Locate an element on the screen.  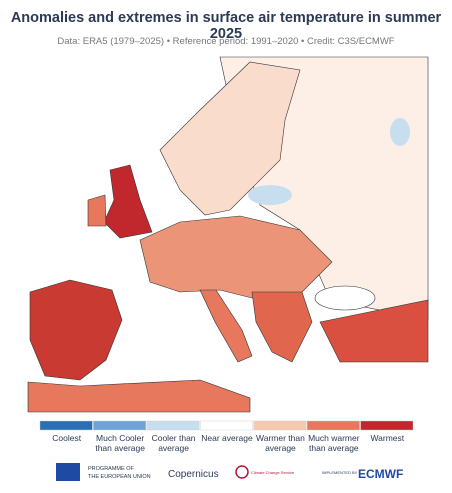
eu-flag is located at coordinates (68, 472).